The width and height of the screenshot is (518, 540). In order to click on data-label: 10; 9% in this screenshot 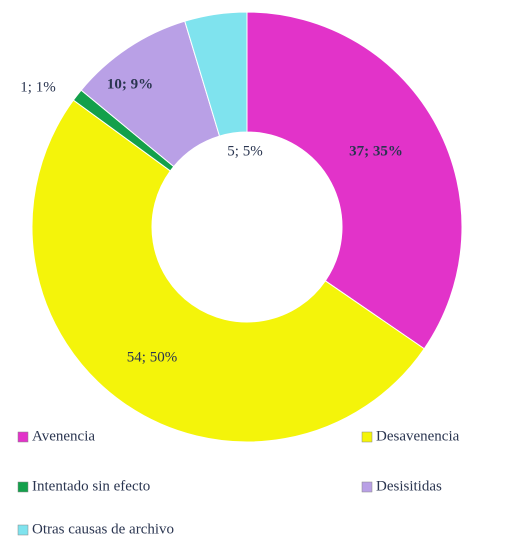, I will do `click(130, 84)`.